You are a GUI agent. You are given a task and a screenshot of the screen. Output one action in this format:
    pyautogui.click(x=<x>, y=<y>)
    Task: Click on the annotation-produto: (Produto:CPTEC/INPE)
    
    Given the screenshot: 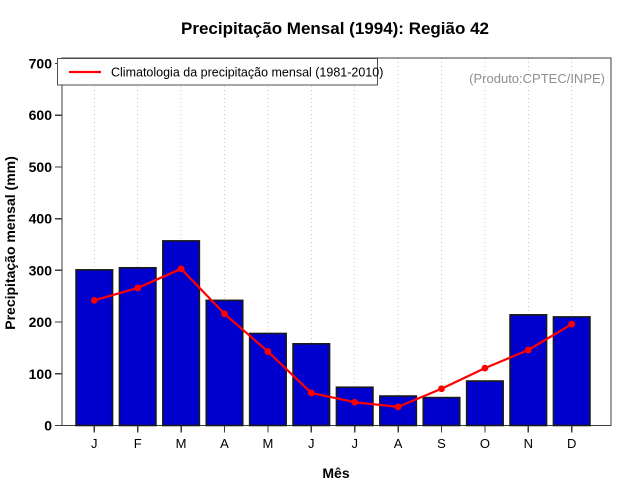 What is the action you would take?
    pyautogui.click(x=537, y=78)
    